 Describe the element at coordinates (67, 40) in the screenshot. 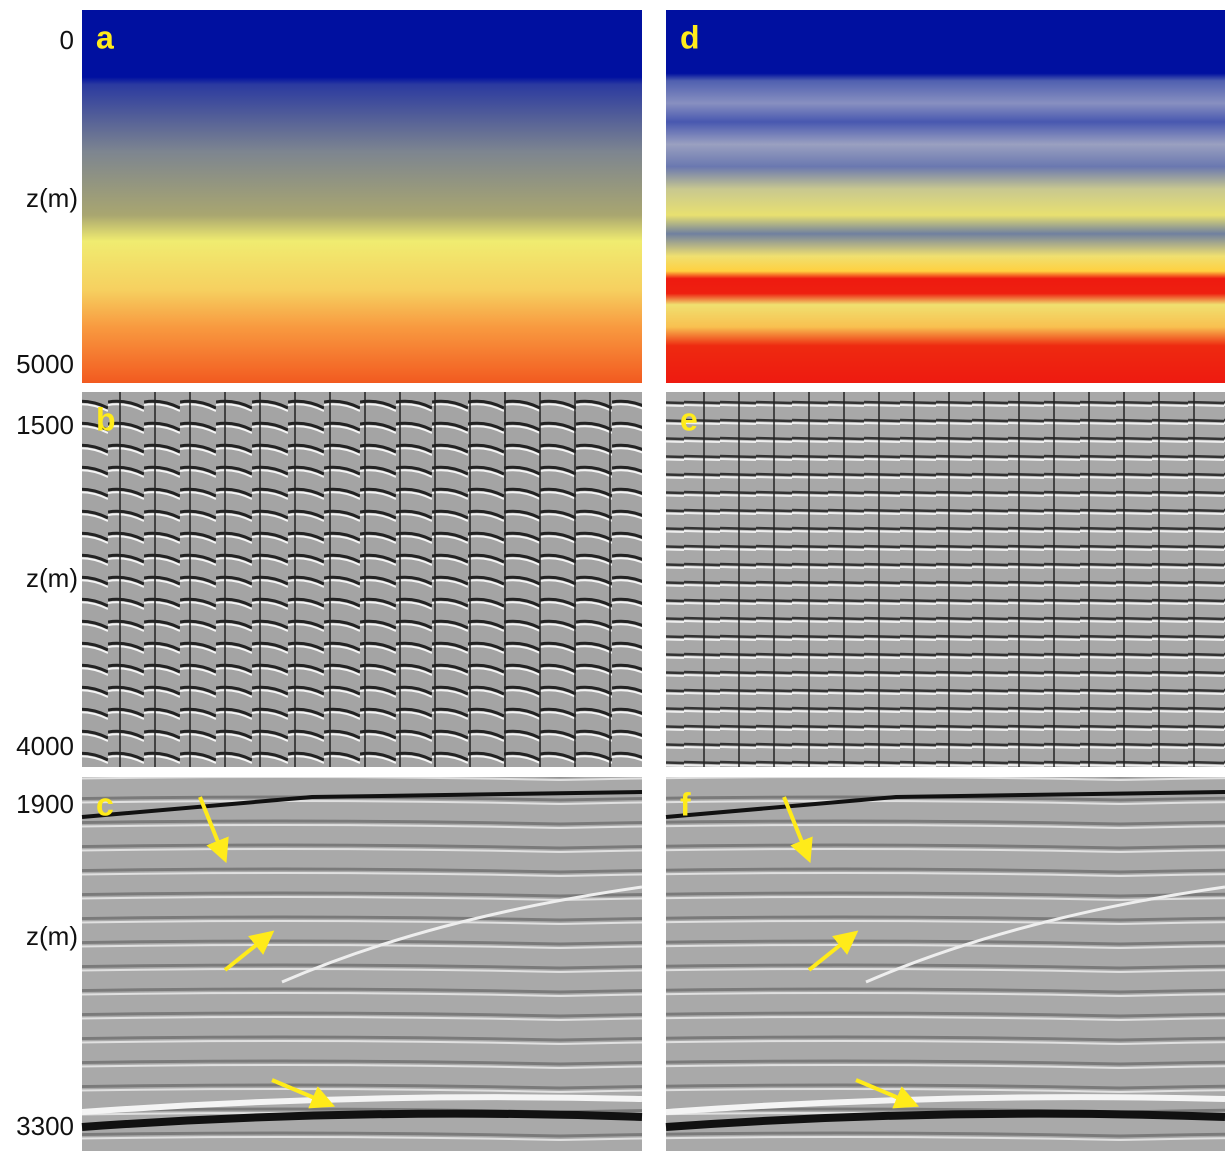

I see `tick-label: 0` at that location.